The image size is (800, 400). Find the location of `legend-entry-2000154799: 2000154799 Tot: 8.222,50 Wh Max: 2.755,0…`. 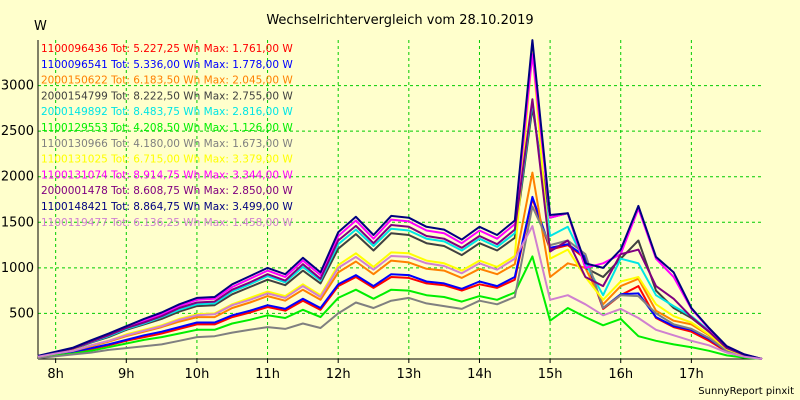

legend-entry-2000154799: 2000154799 Tot: 8.222,50 Wh Max: 2.755,0… is located at coordinates (167, 96).